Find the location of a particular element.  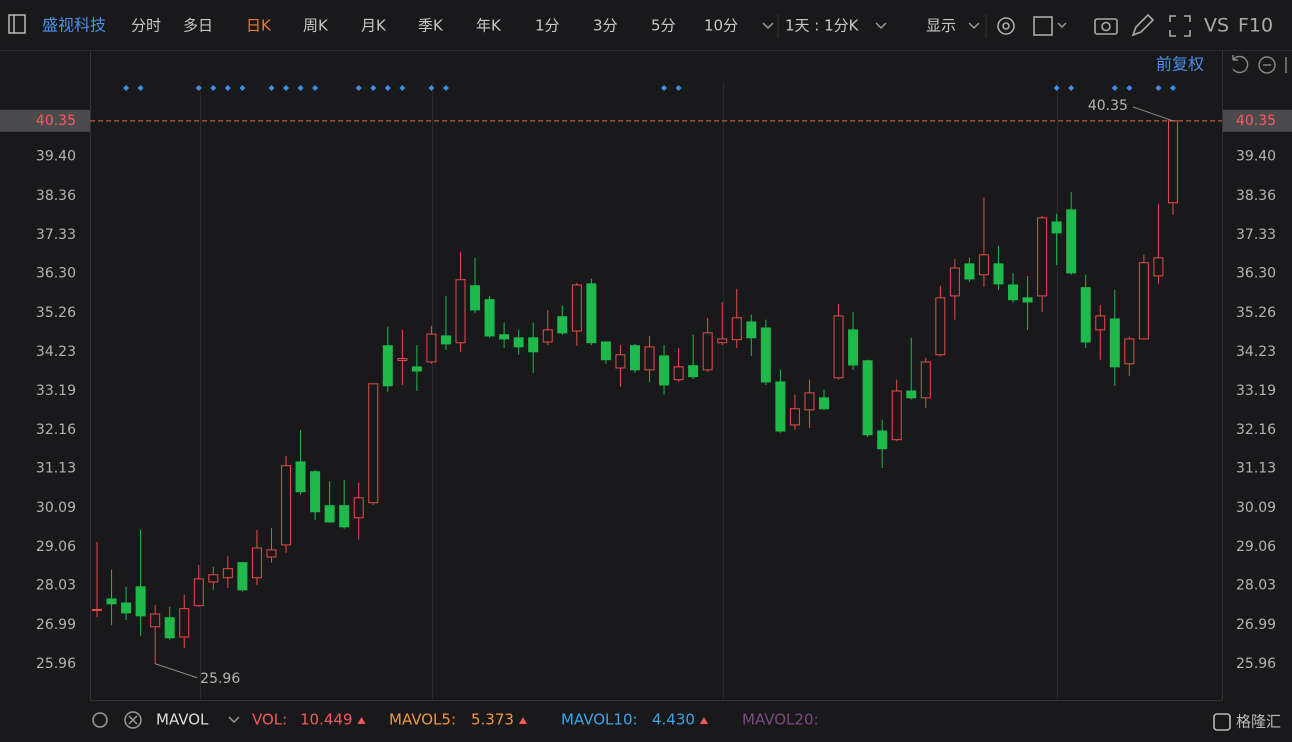

indicator-close is located at coordinates (133, 720).